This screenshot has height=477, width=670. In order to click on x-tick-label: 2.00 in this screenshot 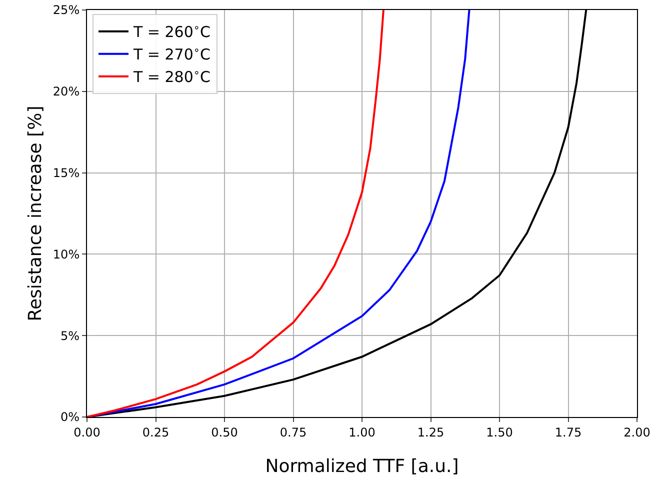, I will do `click(637, 432)`.